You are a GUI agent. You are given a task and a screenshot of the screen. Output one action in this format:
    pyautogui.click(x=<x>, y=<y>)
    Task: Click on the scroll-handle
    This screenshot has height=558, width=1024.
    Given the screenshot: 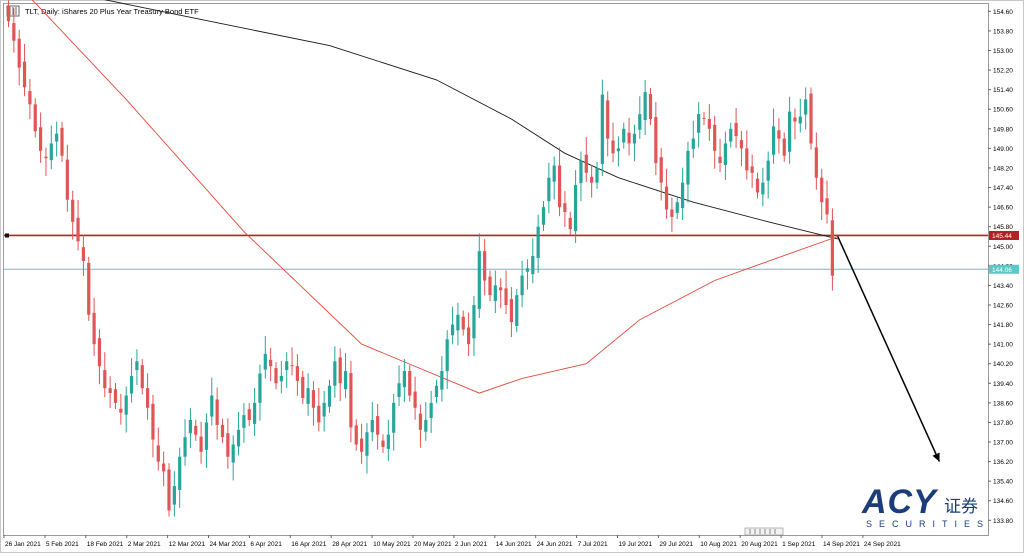 What is the action you would take?
    pyautogui.click(x=764, y=531)
    